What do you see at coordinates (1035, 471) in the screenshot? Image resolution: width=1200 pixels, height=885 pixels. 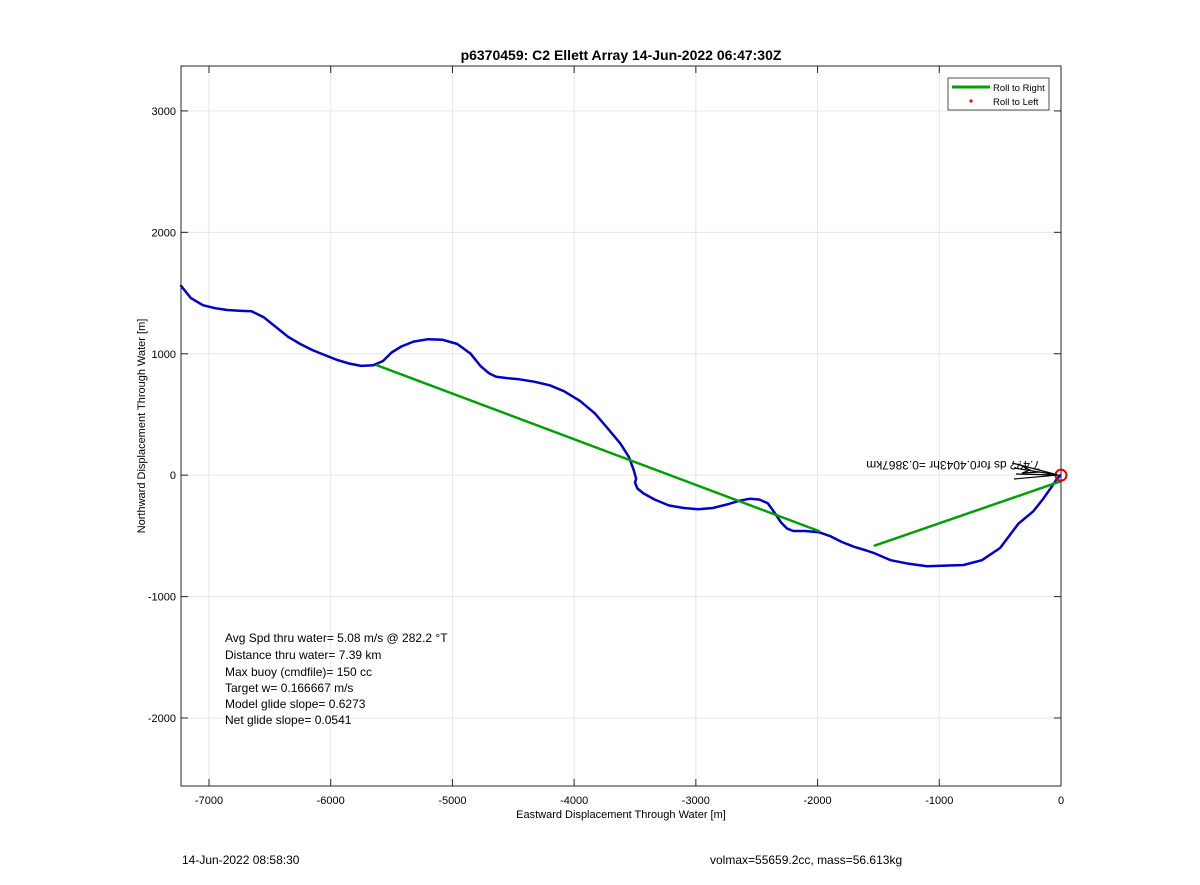 I see `arrow-scribble` at bounding box center [1035, 471].